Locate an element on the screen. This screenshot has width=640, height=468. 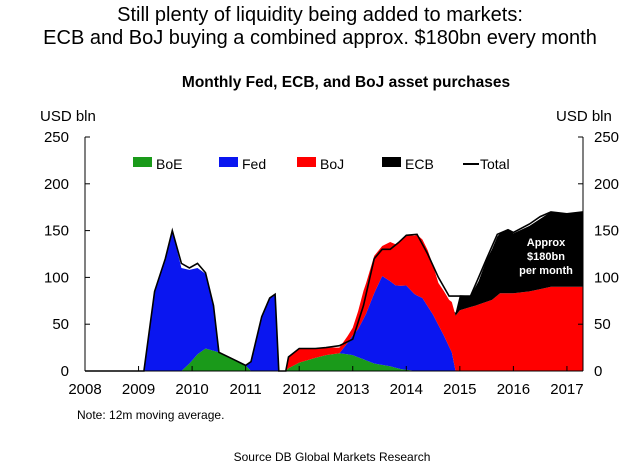
y-tick-label-right: 0 is located at coordinates (598, 371).